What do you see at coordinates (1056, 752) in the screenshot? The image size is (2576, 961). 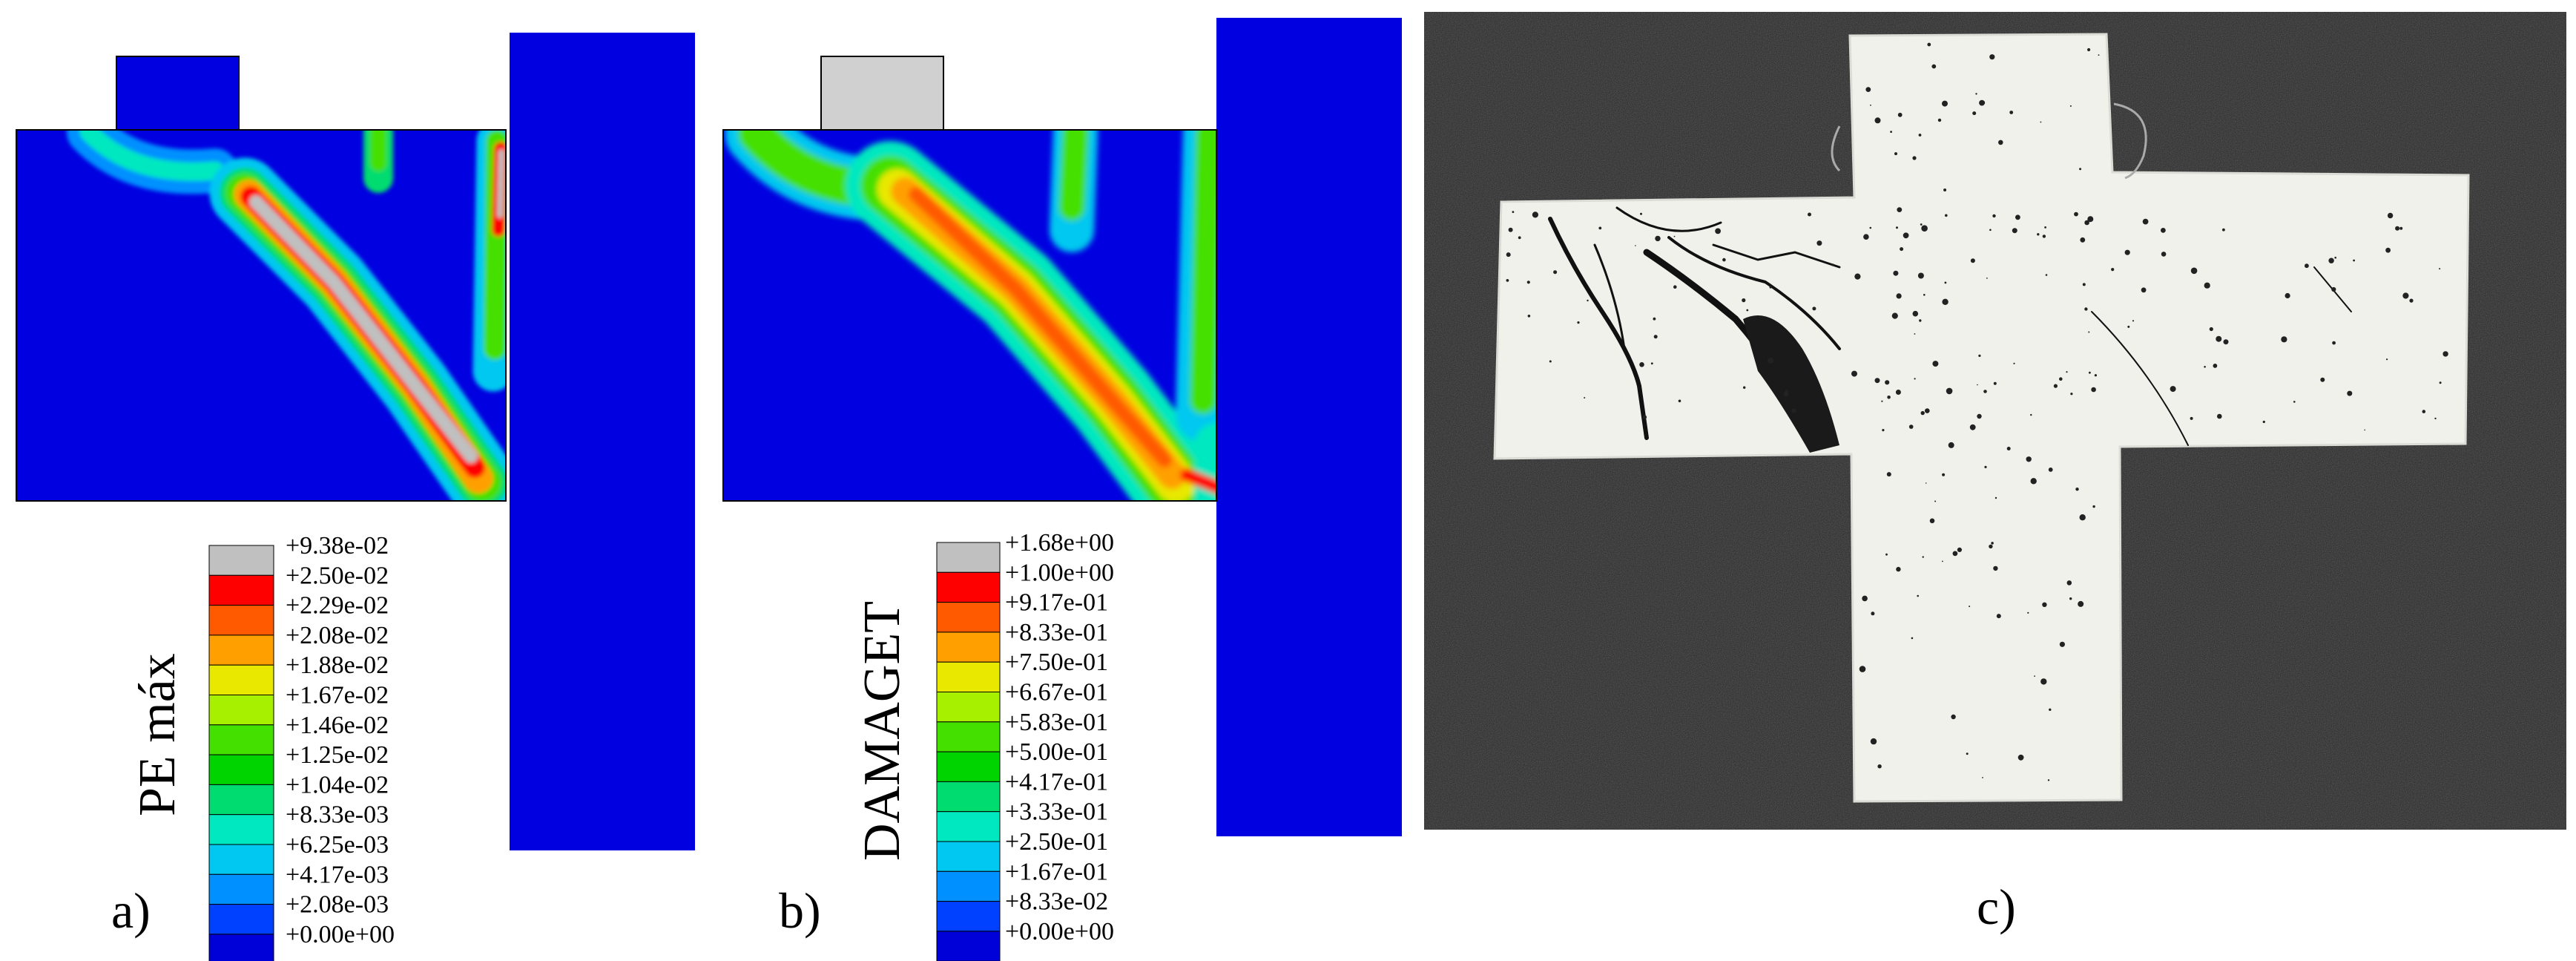 I see `legend-value: +5.00e-01` at bounding box center [1056, 752].